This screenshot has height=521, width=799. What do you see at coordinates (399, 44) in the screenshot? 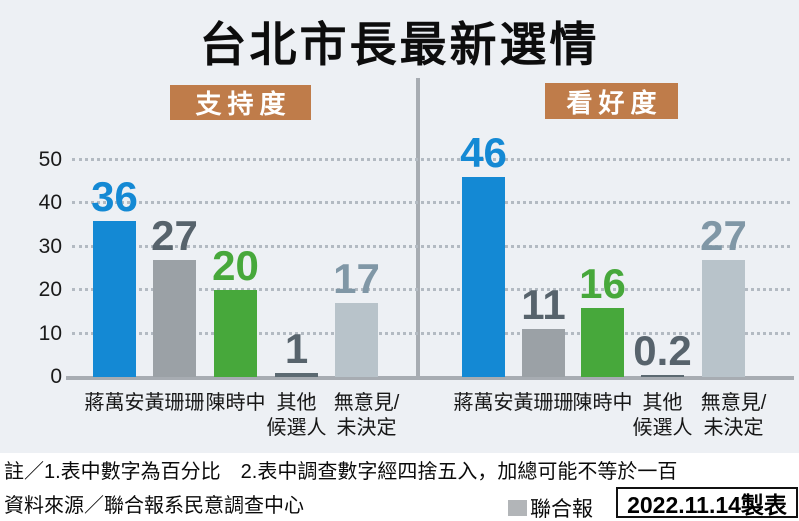
I see `page-title: 台北市長最新選情` at bounding box center [399, 44].